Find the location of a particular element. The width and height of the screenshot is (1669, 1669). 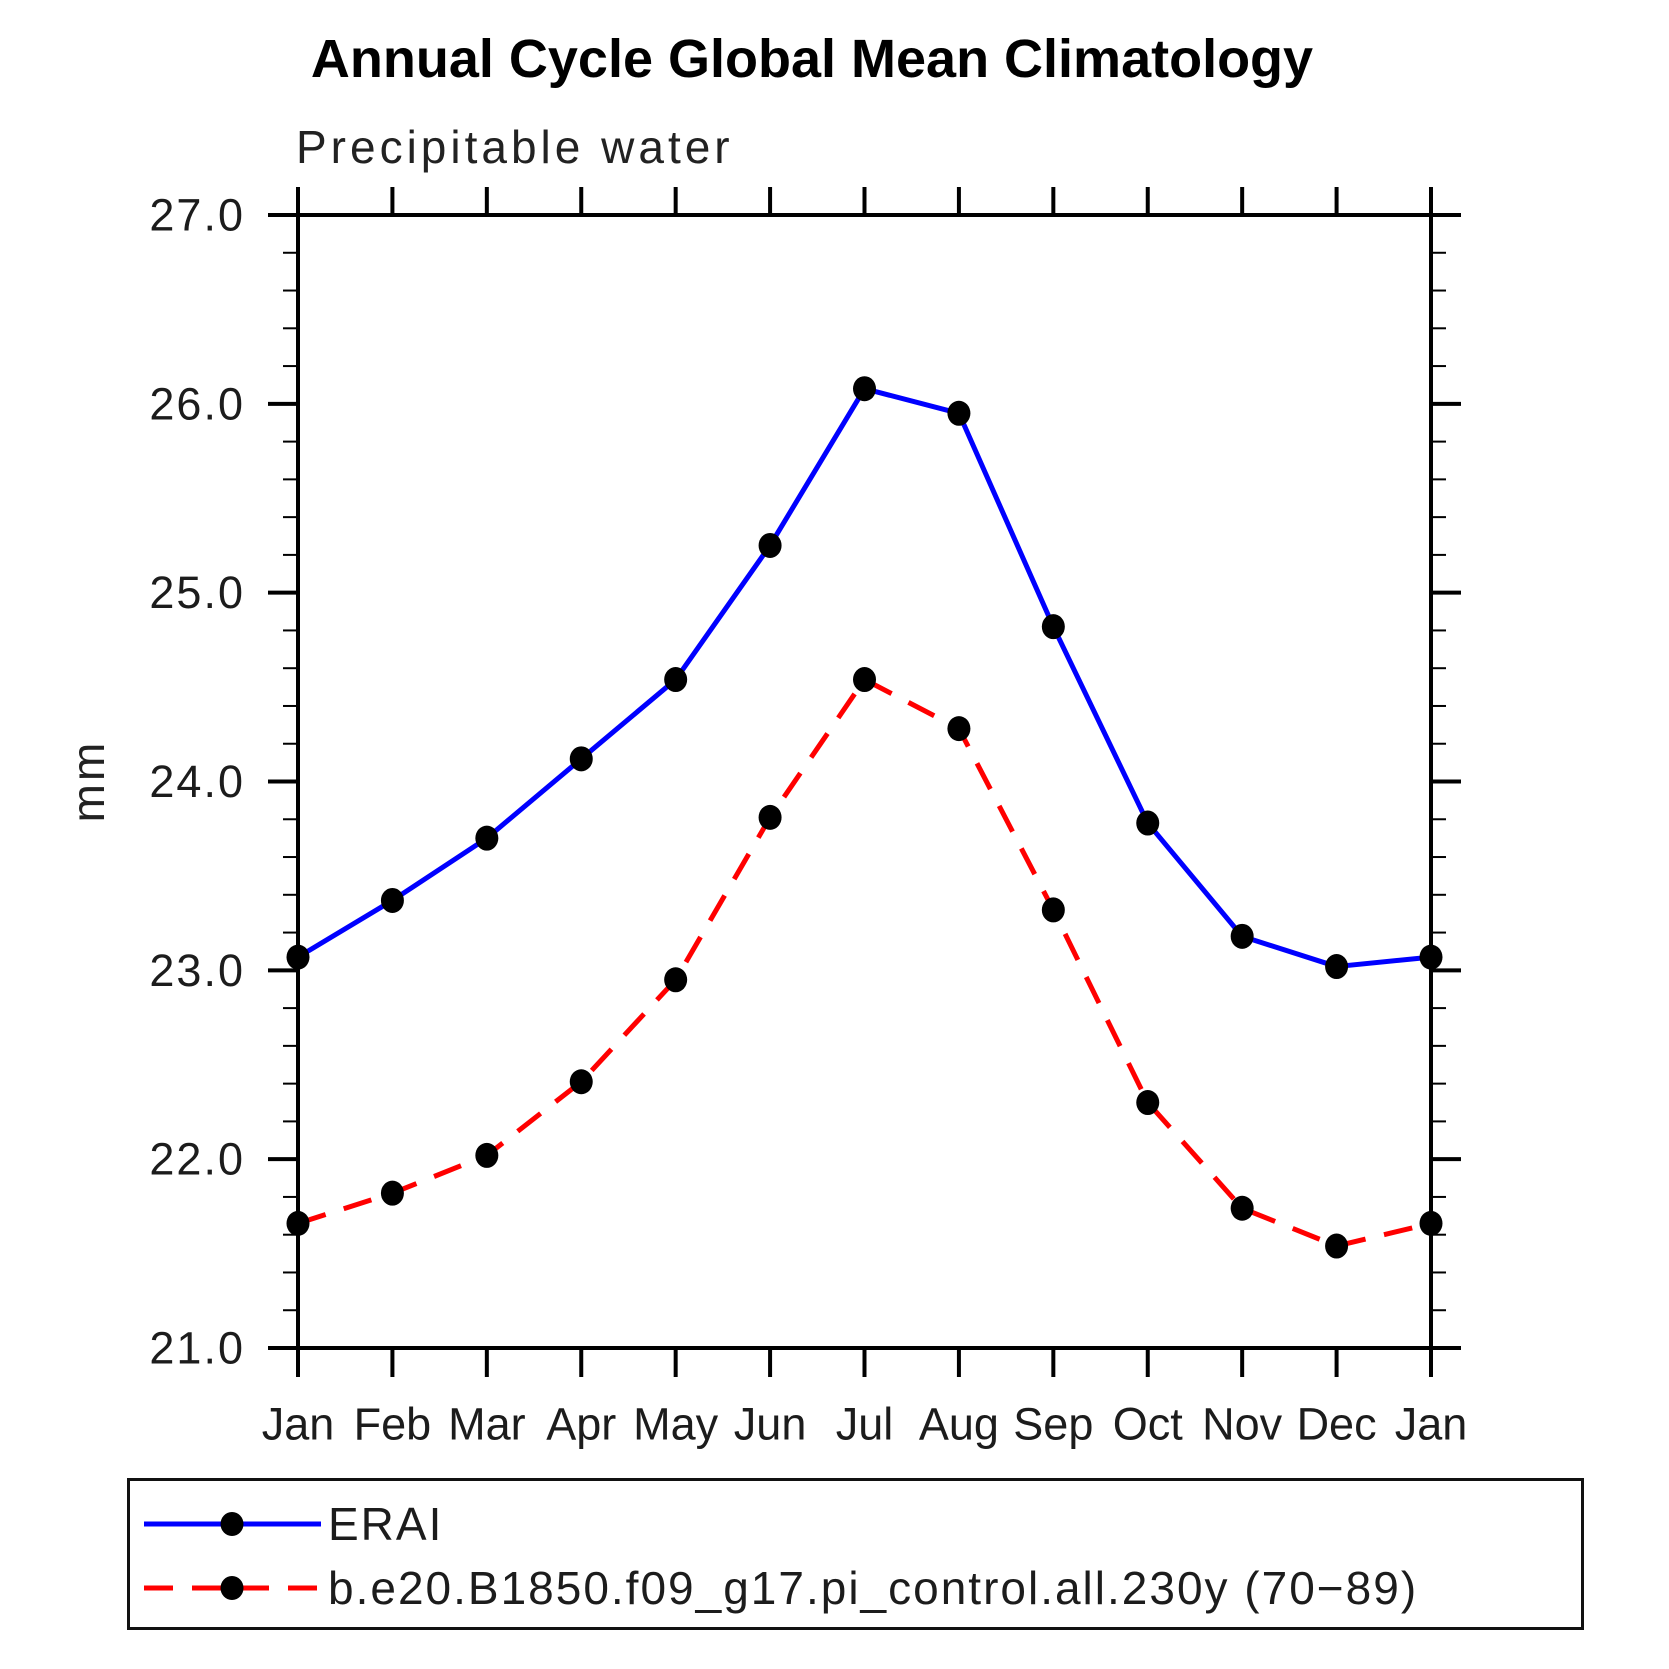

x-tick-label: May is located at coordinates (676, 1424).